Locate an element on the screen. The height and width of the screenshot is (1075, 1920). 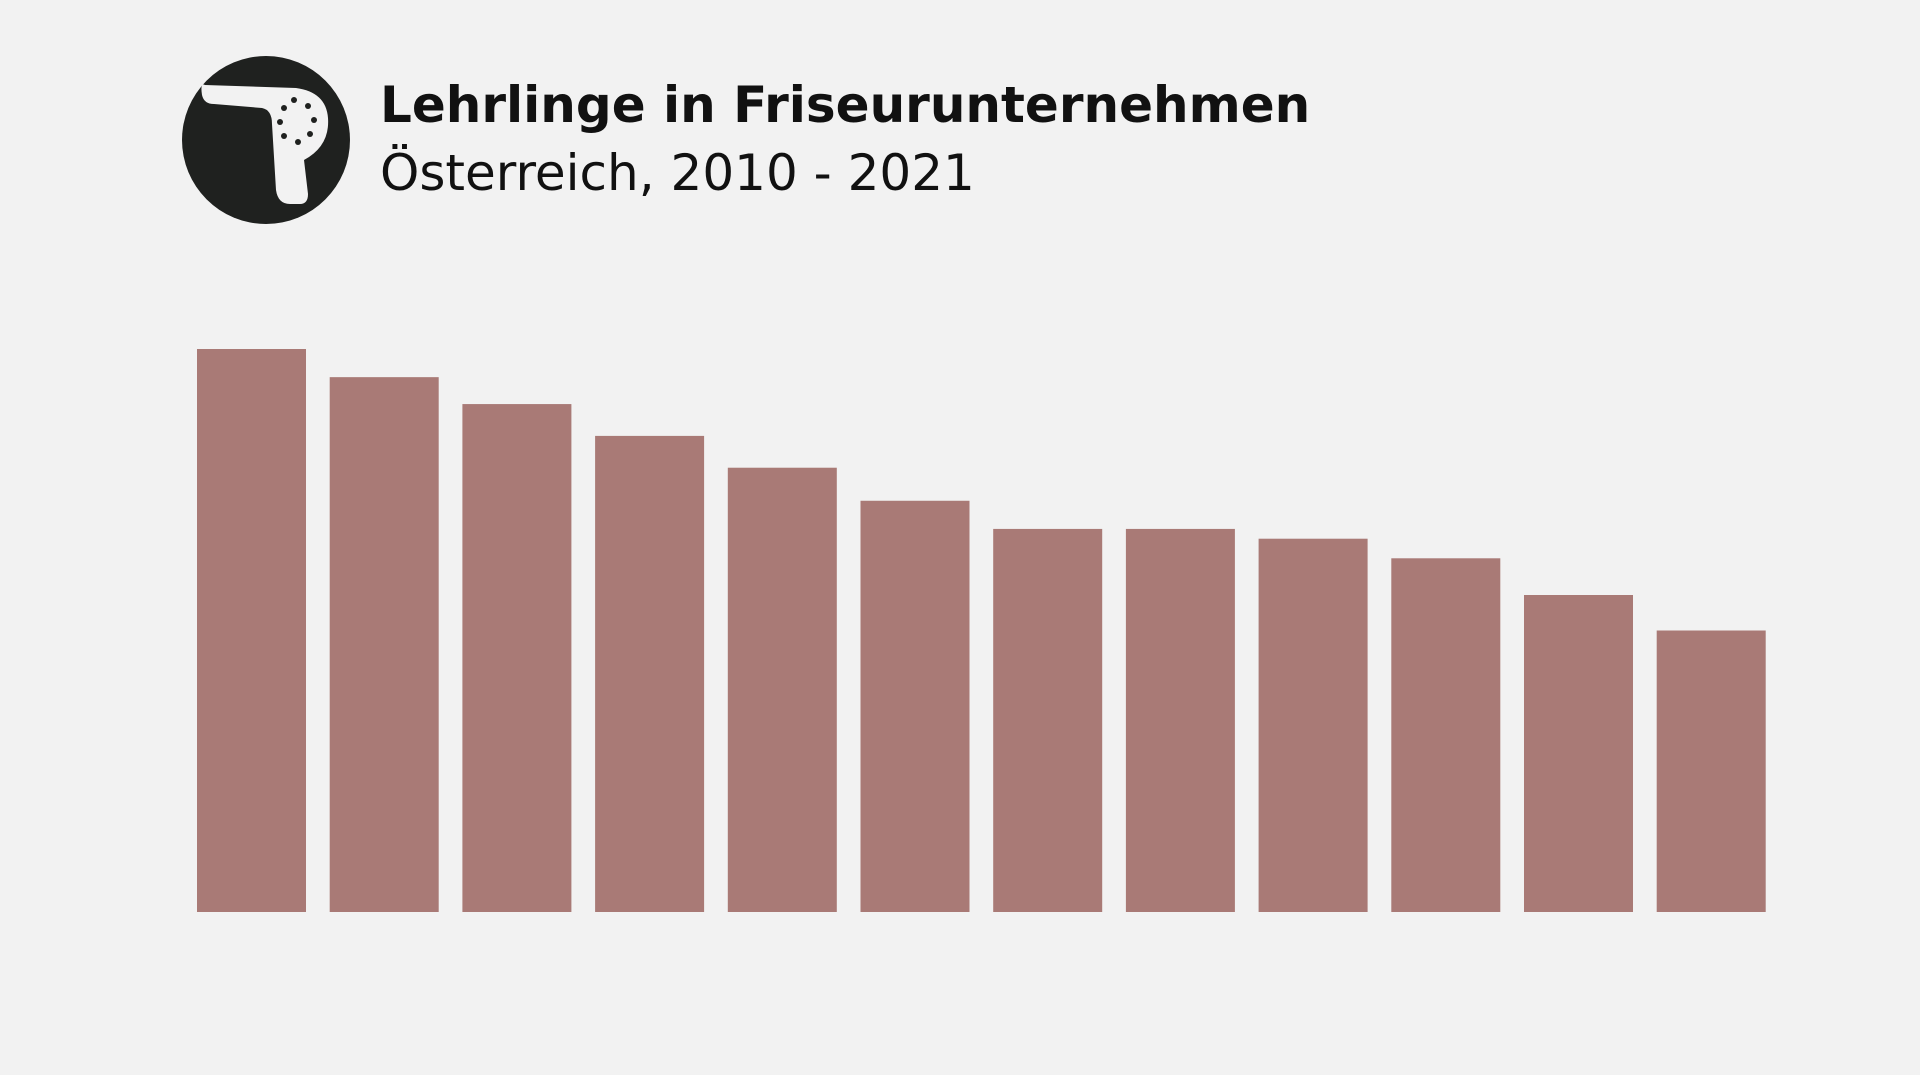
chart-title: Lehrlinge in Friseurunternehmen is located at coordinates (845, 105).